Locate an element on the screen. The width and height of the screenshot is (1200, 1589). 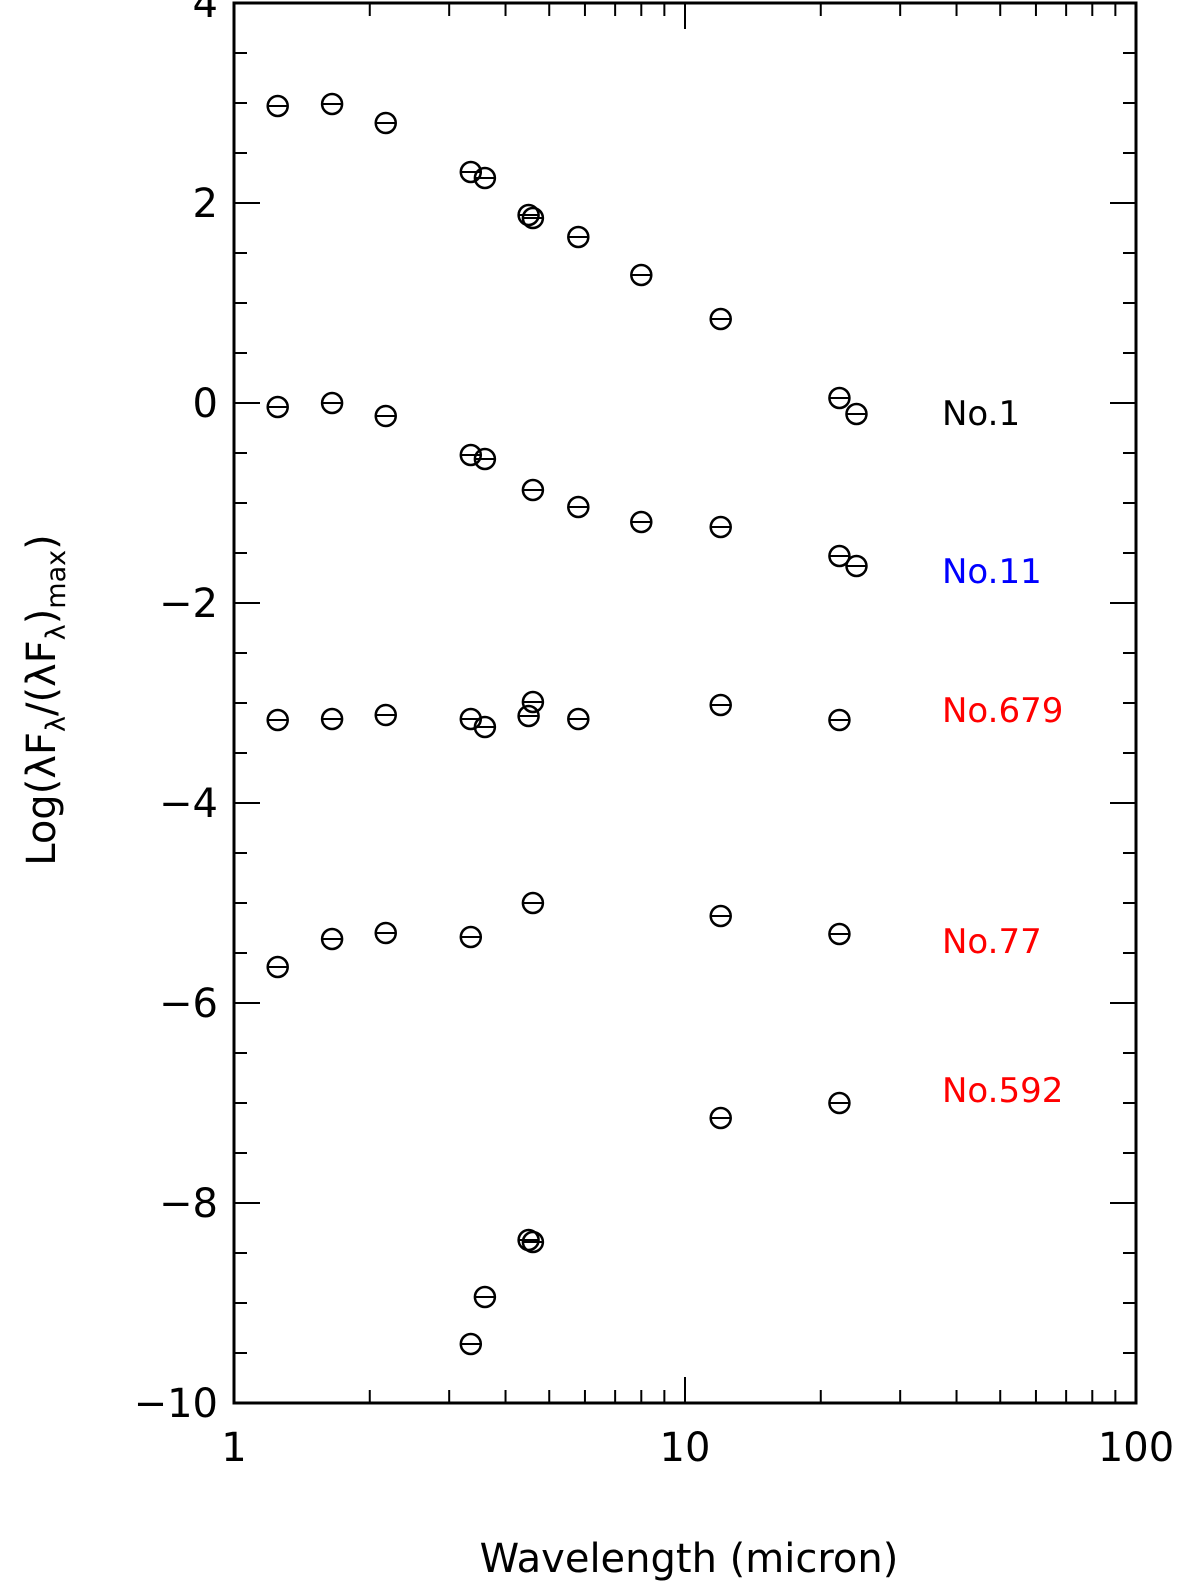
y-tick-label: −2 is located at coordinates (188, 604).